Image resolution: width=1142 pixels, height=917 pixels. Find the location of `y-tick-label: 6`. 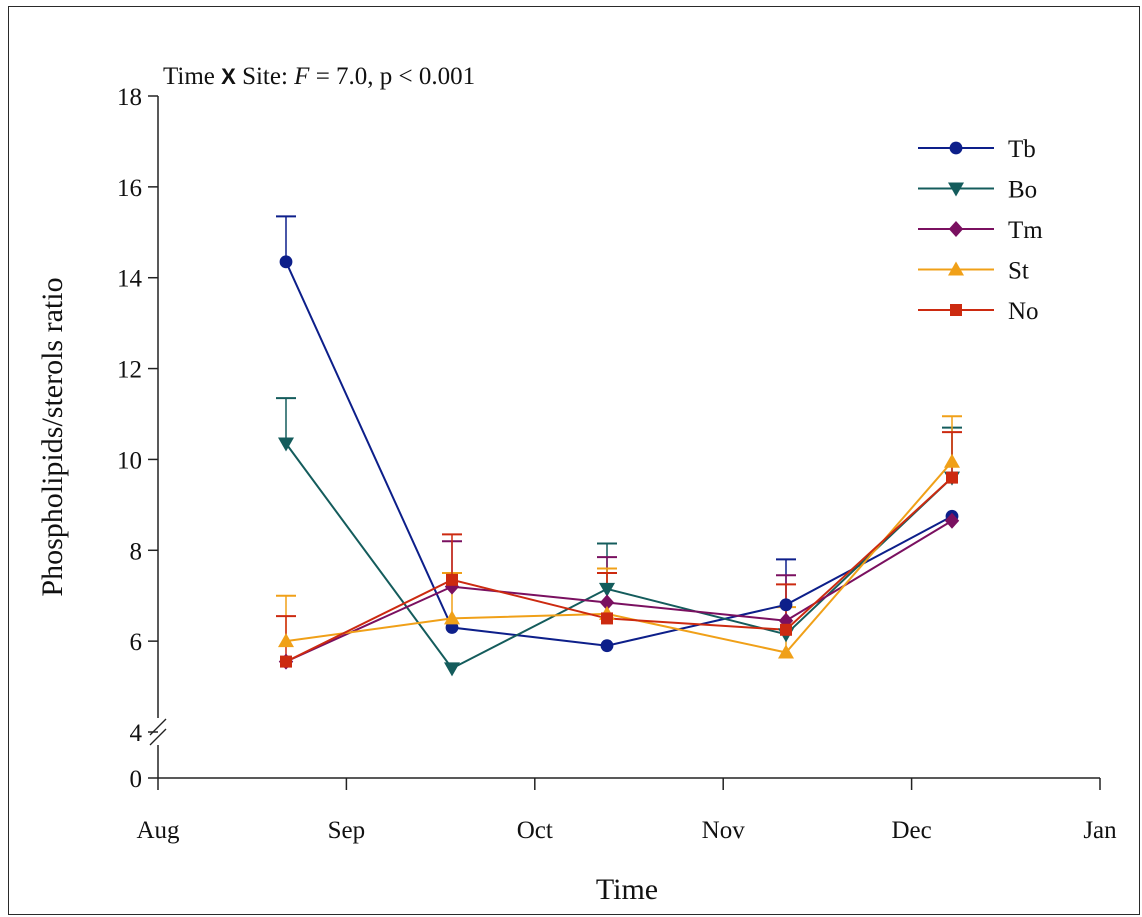

y-tick-label: 6 is located at coordinates (136, 642).